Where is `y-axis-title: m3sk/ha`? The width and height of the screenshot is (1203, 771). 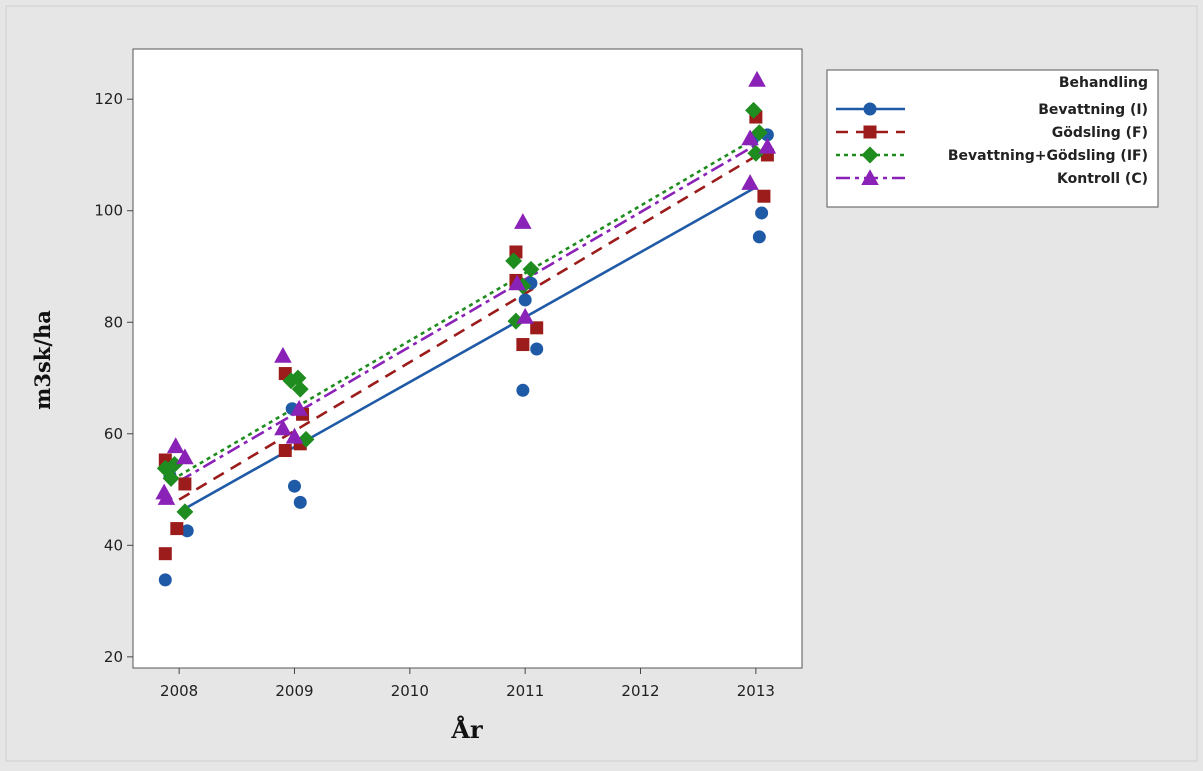 y-axis-title: m3sk/ha is located at coordinates (42, 360).